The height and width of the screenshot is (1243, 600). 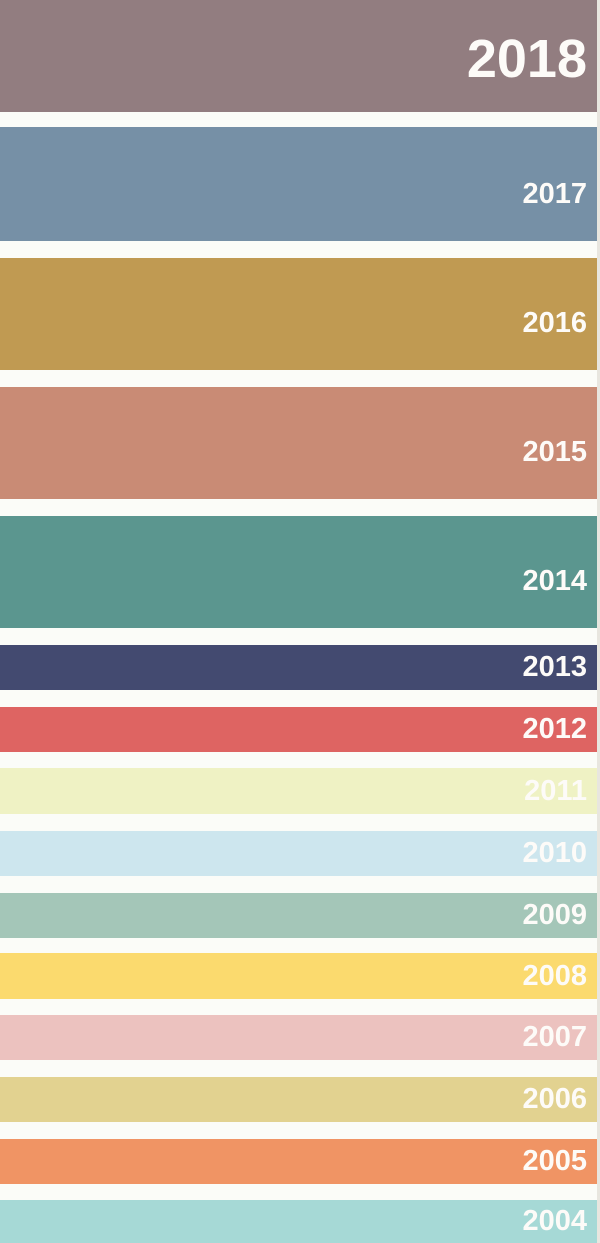 What do you see at coordinates (298, 314) in the screenshot?
I see `color-band-2016: 2016` at bounding box center [298, 314].